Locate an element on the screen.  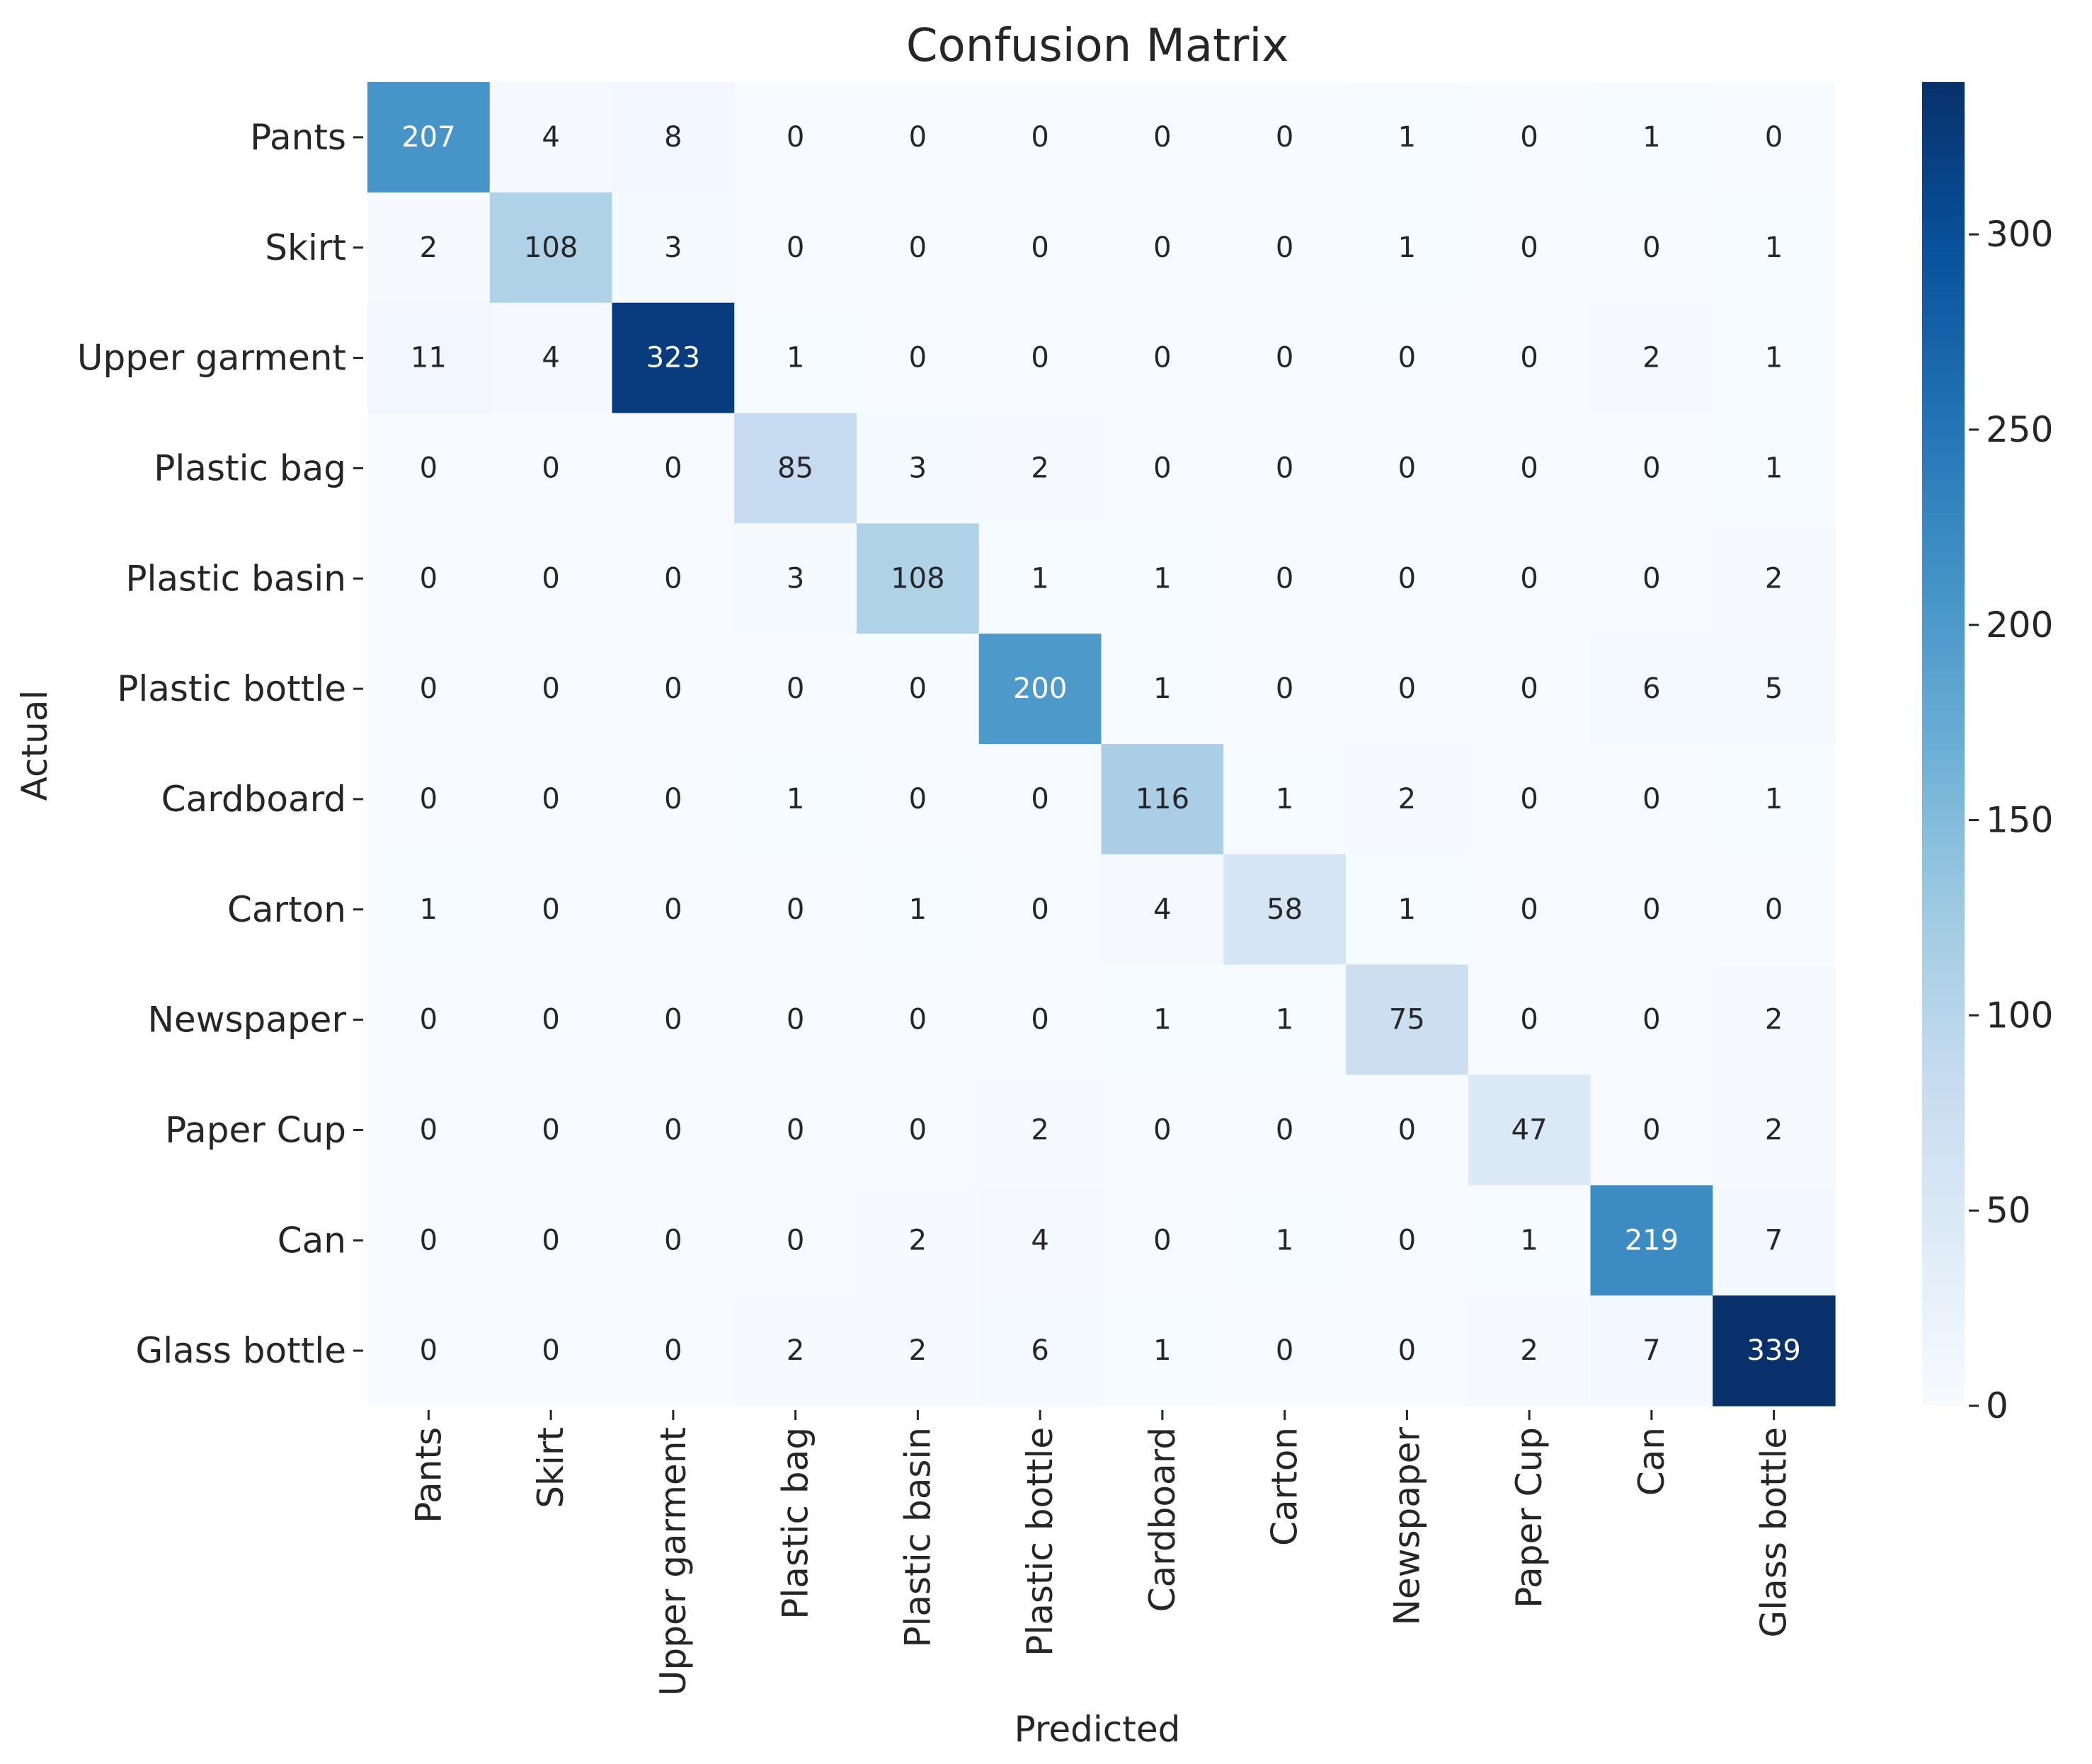
cell-value-label: 6 is located at coordinates (1651, 688).